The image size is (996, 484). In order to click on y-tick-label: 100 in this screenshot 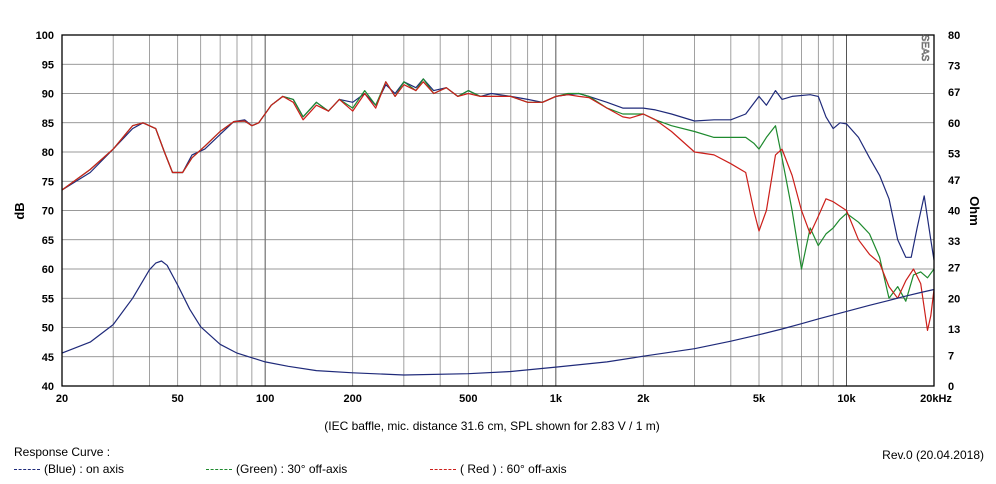, I will do `click(45, 36)`.